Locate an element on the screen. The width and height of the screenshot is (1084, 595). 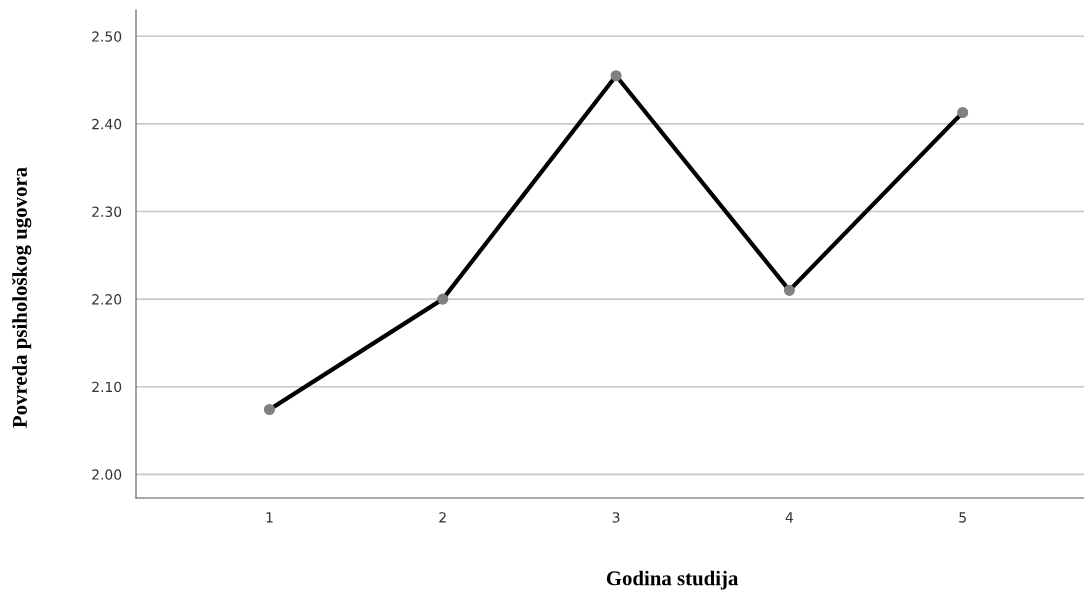
x-tick-label: 3 is located at coordinates (616, 517).